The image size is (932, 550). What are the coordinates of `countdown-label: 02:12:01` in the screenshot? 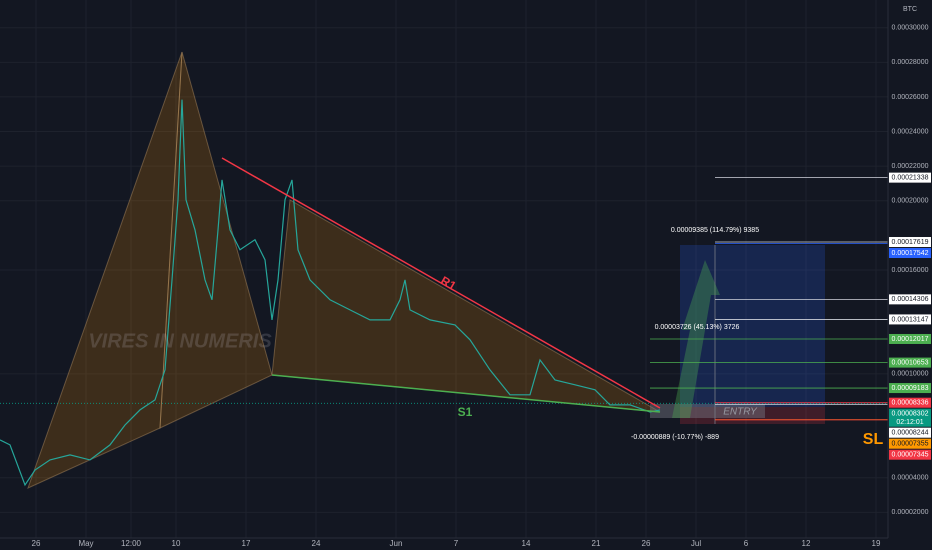 It's located at (909, 422).